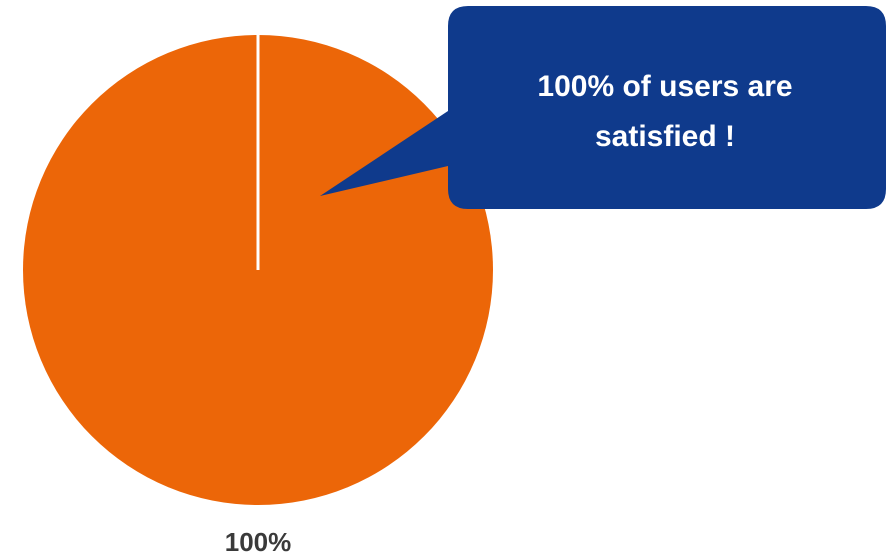  Describe the element at coordinates (664, 86) in the screenshot. I see `callout-text-line-1: 100% of users are` at that location.